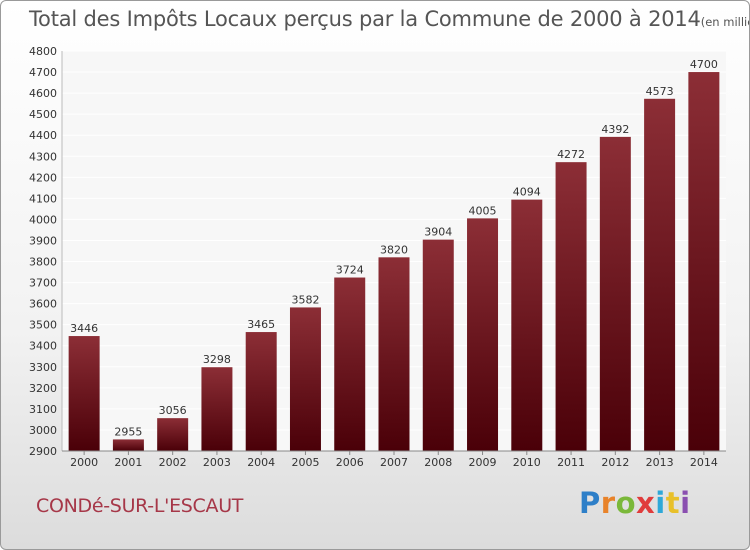  Describe the element at coordinates (43, 72) in the screenshot. I see `y-tick-label: 4700` at that location.